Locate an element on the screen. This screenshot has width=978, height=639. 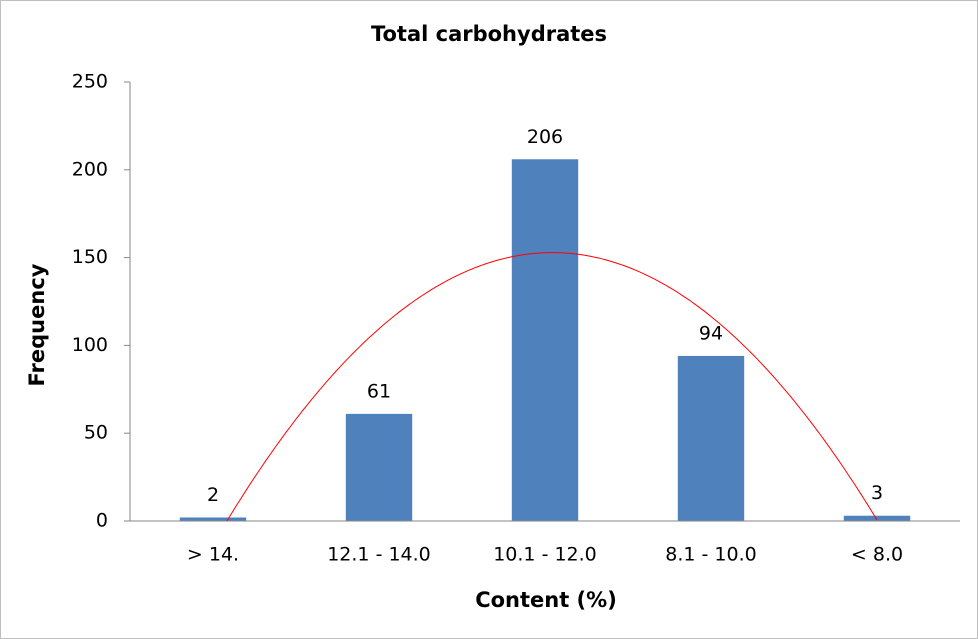
x-tick-label: 10.1 - 12.0 is located at coordinates (545, 555).